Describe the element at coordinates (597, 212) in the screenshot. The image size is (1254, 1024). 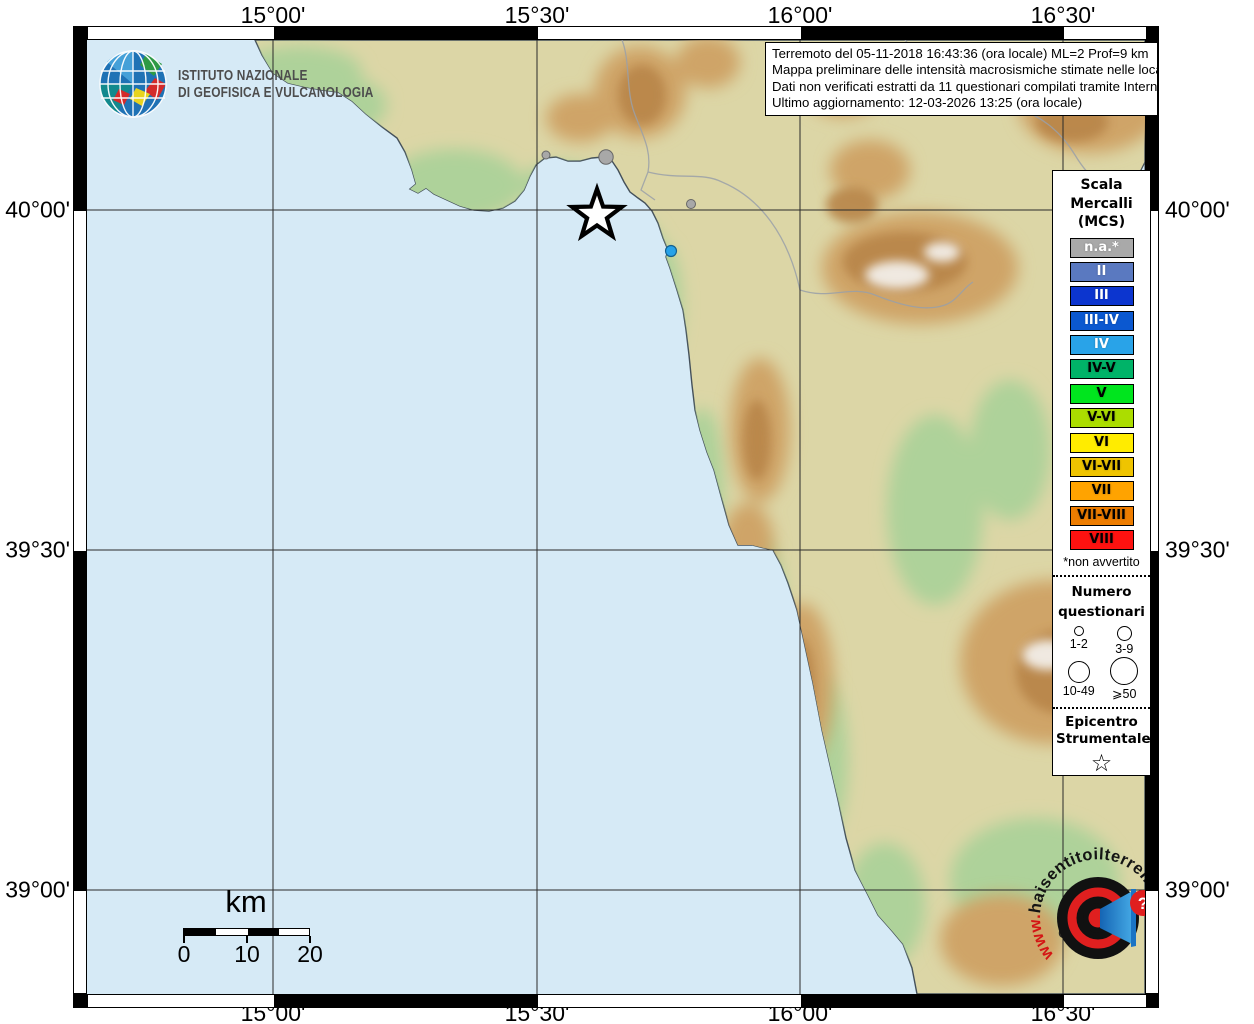
I see `epicenter-star` at that location.